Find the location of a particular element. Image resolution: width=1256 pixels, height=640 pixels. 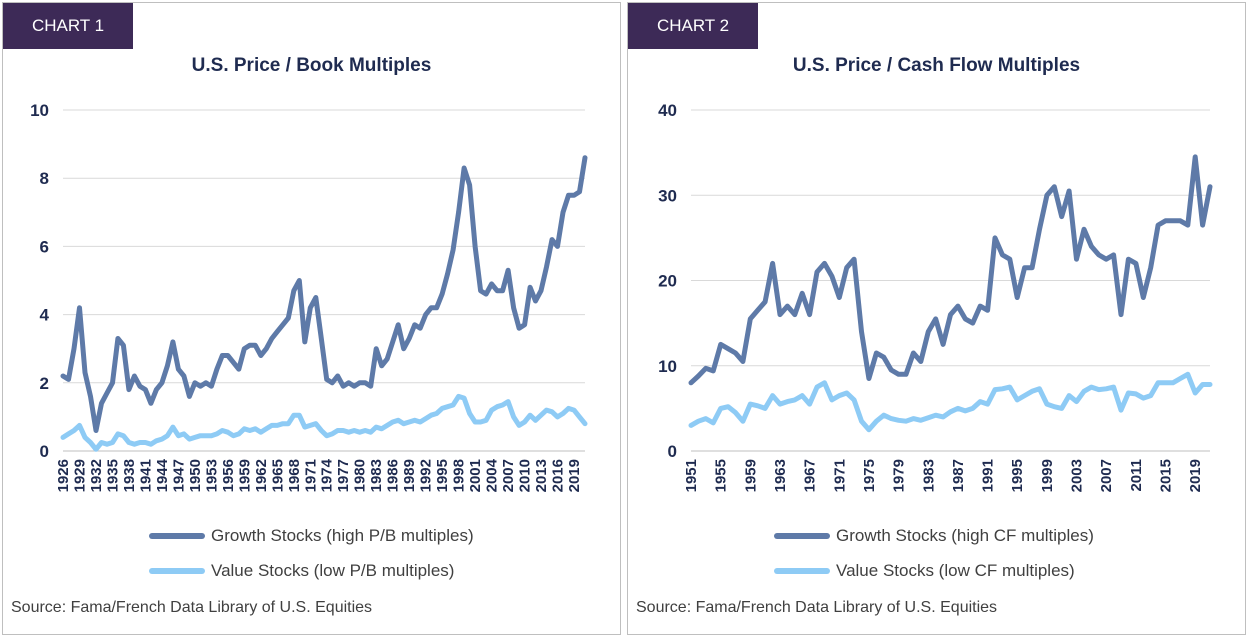

chart-tag: CHART 1 is located at coordinates (68, 26).